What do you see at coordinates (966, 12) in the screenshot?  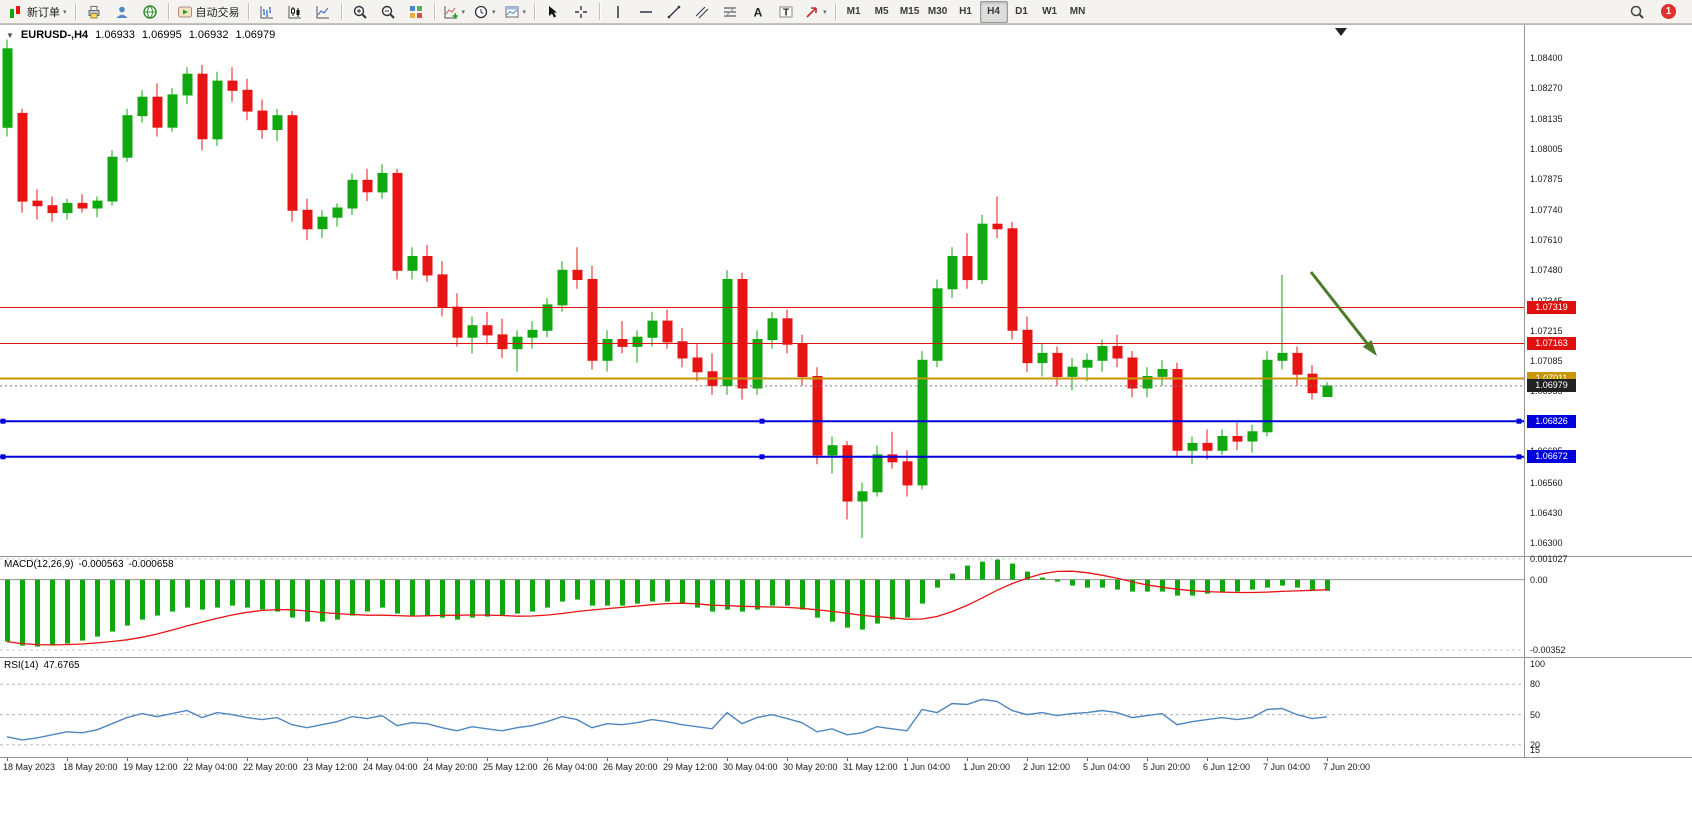 I see `timeframe-h1-button: H1` at bounding box center [966, 12].